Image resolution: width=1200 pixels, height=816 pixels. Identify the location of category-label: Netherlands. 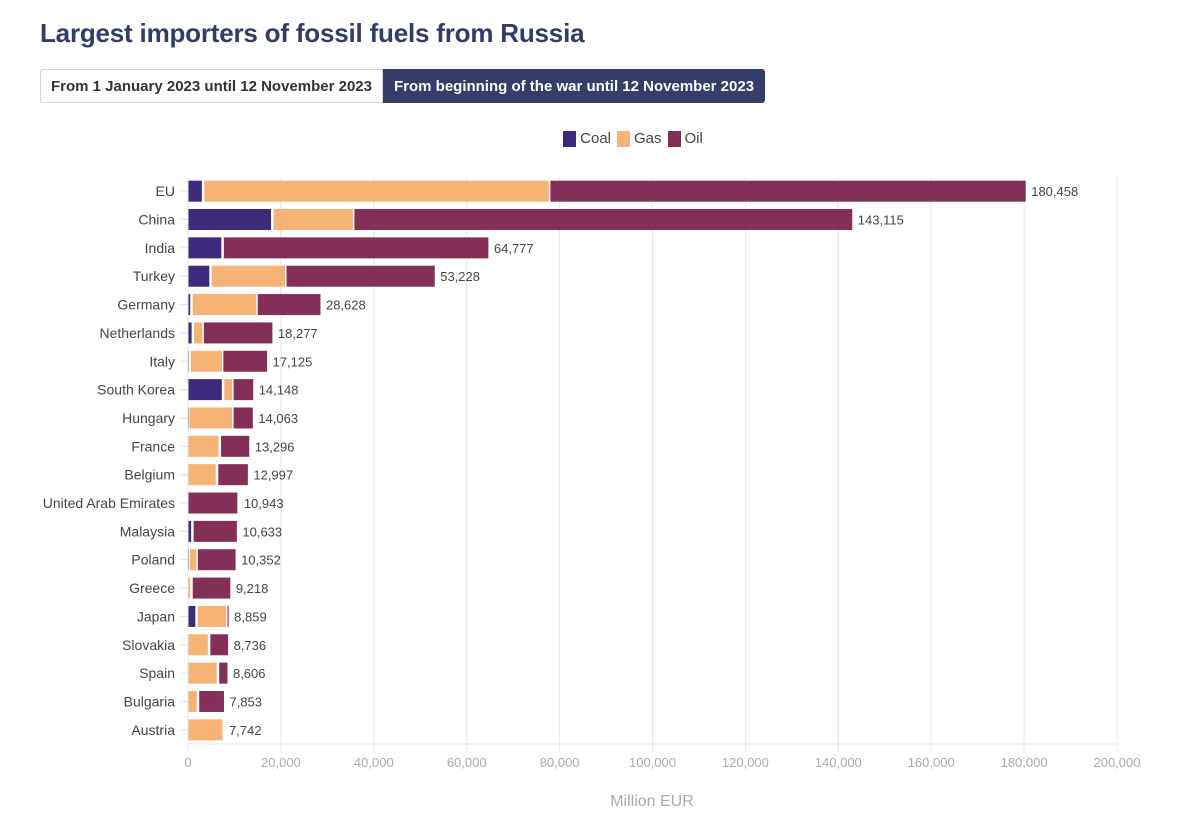
(138, 333).